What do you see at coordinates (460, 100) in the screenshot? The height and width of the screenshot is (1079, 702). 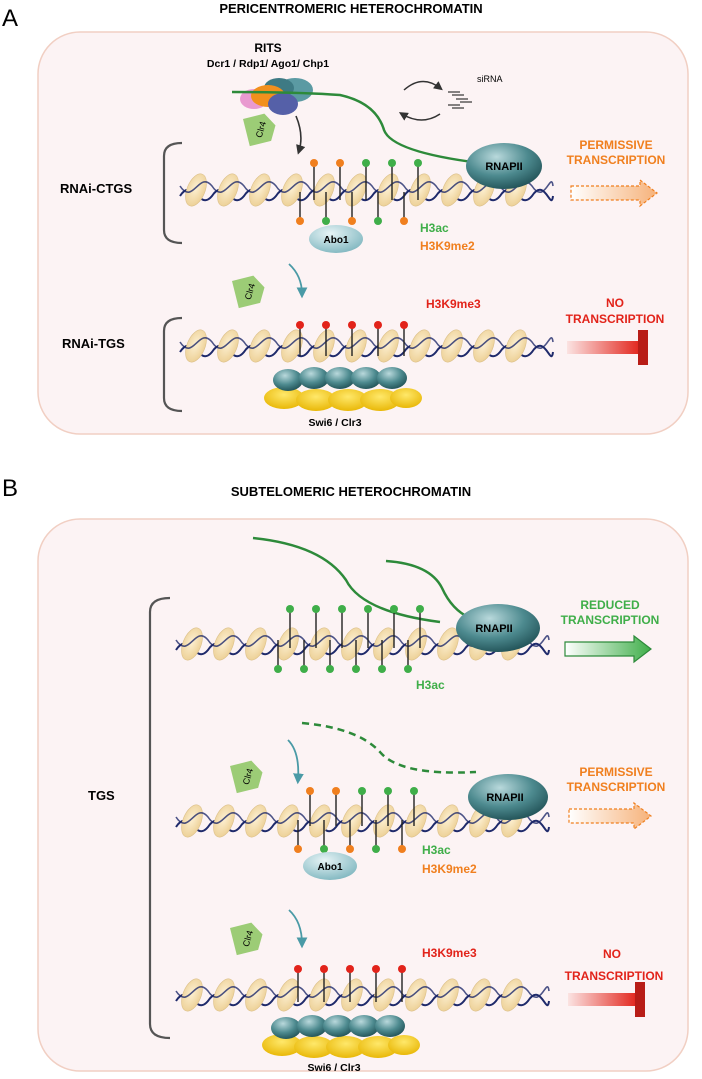 I see `sirna-duplexes` at bounding box center [460, 100].